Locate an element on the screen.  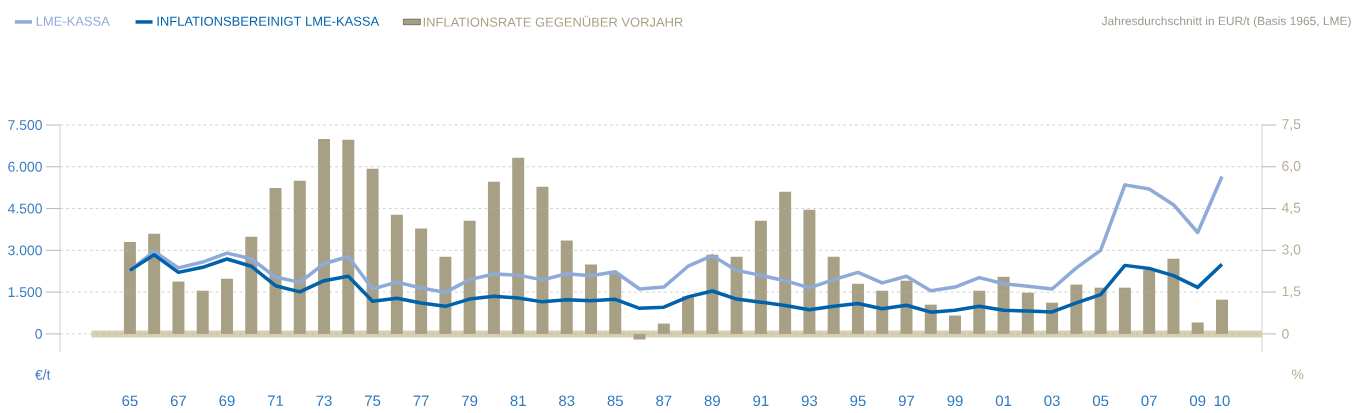
y-tick-label: 7.500 is located at coordinates (25, 125).